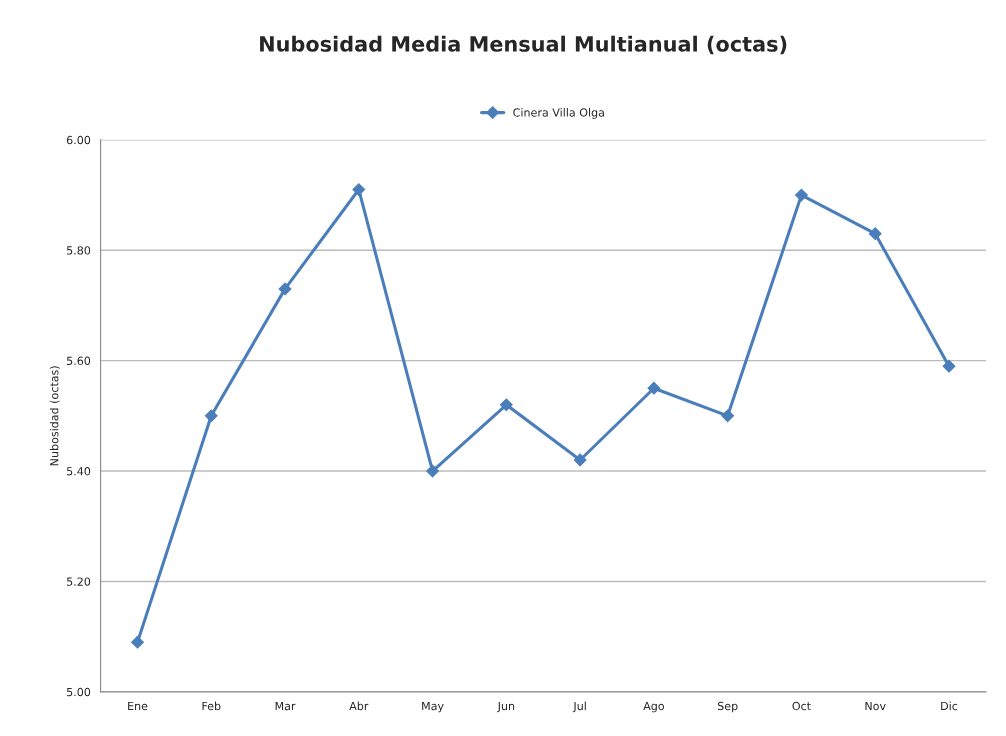 The height and width of the screenshot is (736, 1006). Describe the element at coordinates (579, 707) in the screenshot. I see `x-tick-label: Jul` at that location.